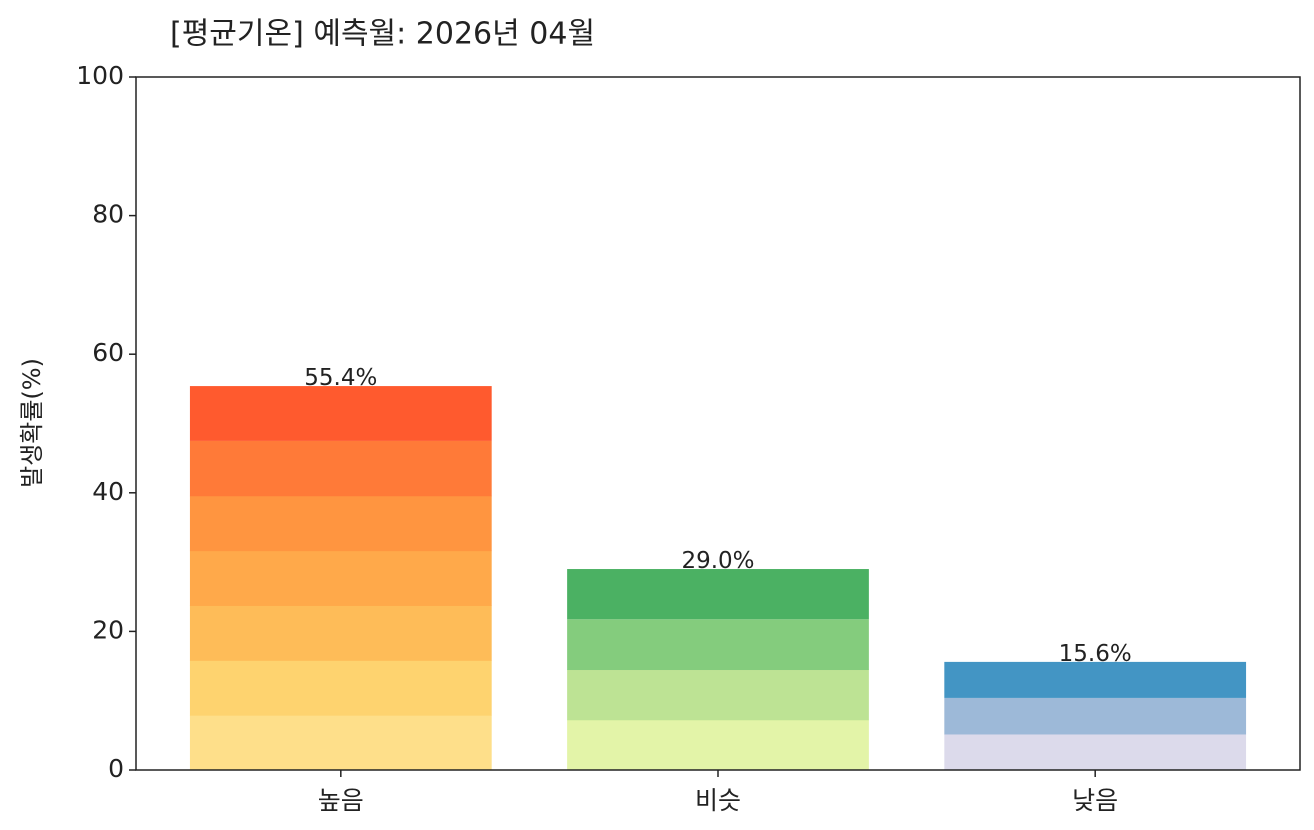  Describe the element at coordinates (32, 423) in the screenshot. I see `y-axis-label: 발생확률(%)` at that location.